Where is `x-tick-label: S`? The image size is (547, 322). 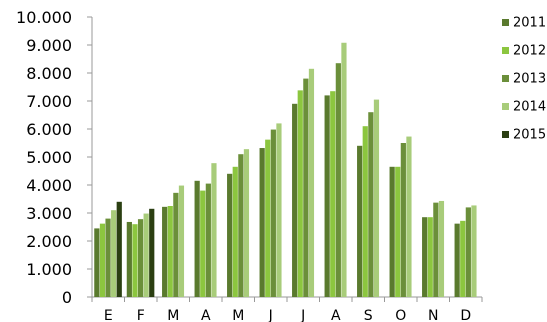 x-tick-label: S is located at coordinates (368, 315).